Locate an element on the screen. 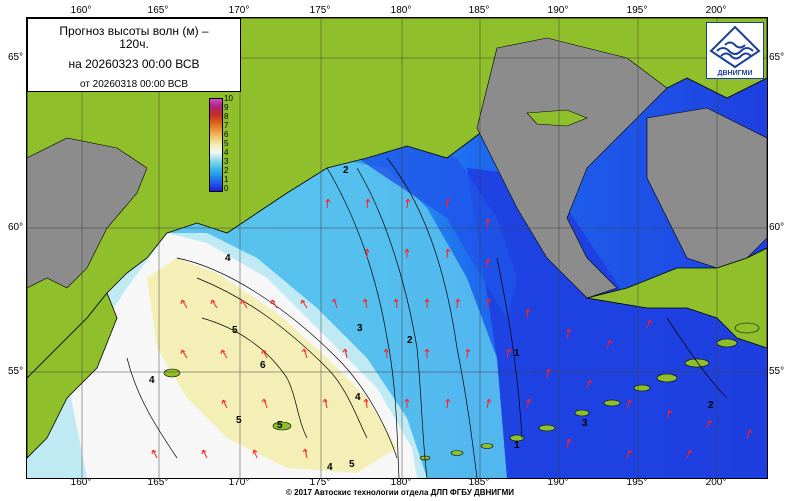 This screenshot has height=501, width=800. contour-label: 6 is located at coordinates (263, 365).